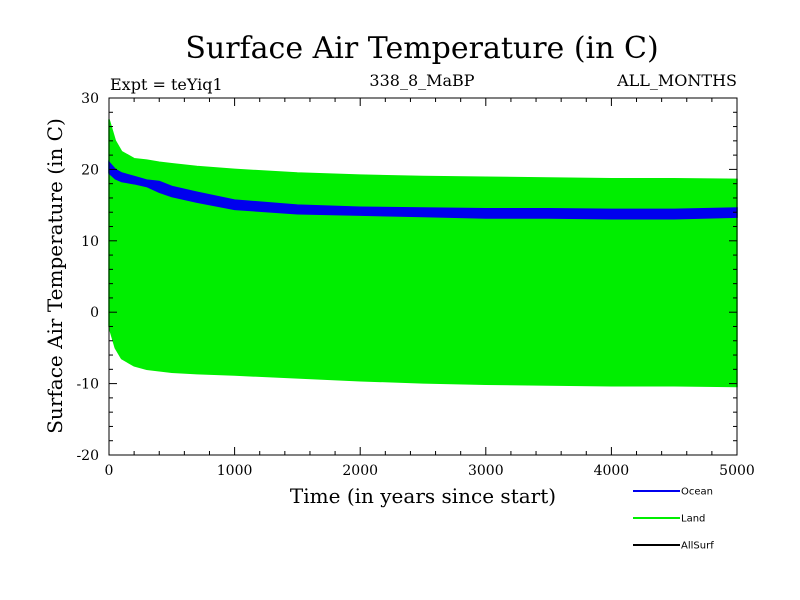 The width and height of the screenshot is (800, 600). What do you see at coordinates (737, 471) in the screenshot?
I see `x-tick-label: 5000` at bounding box center [737, 471].